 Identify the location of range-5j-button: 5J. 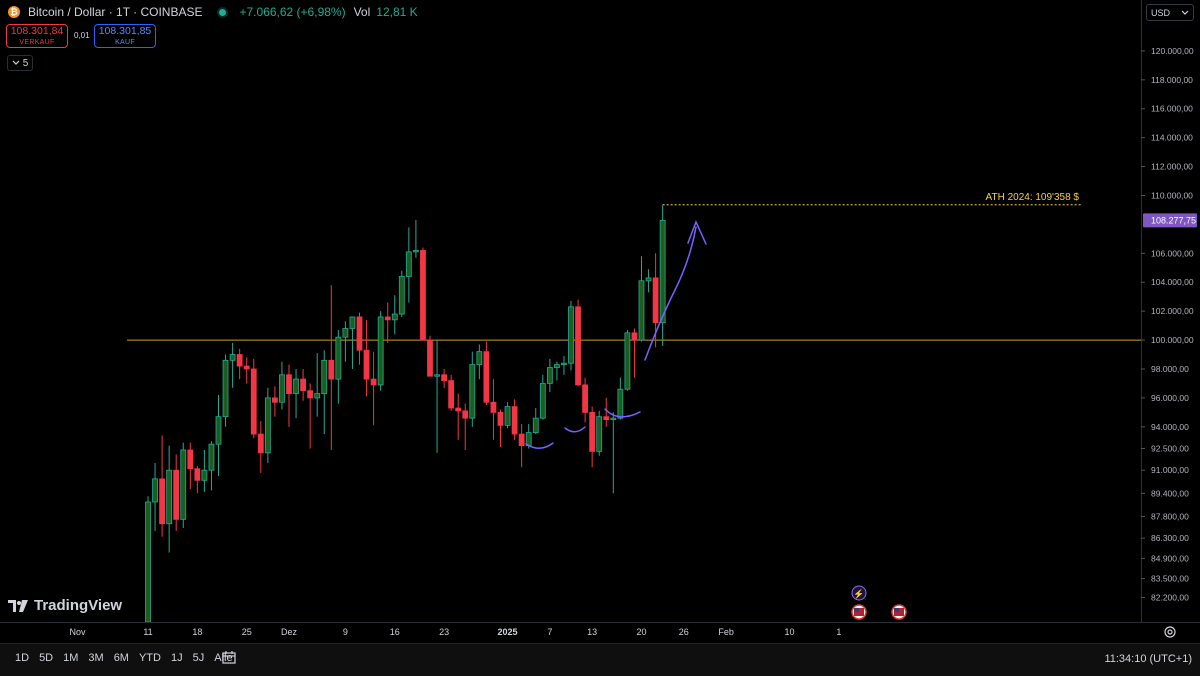
(198, 658).